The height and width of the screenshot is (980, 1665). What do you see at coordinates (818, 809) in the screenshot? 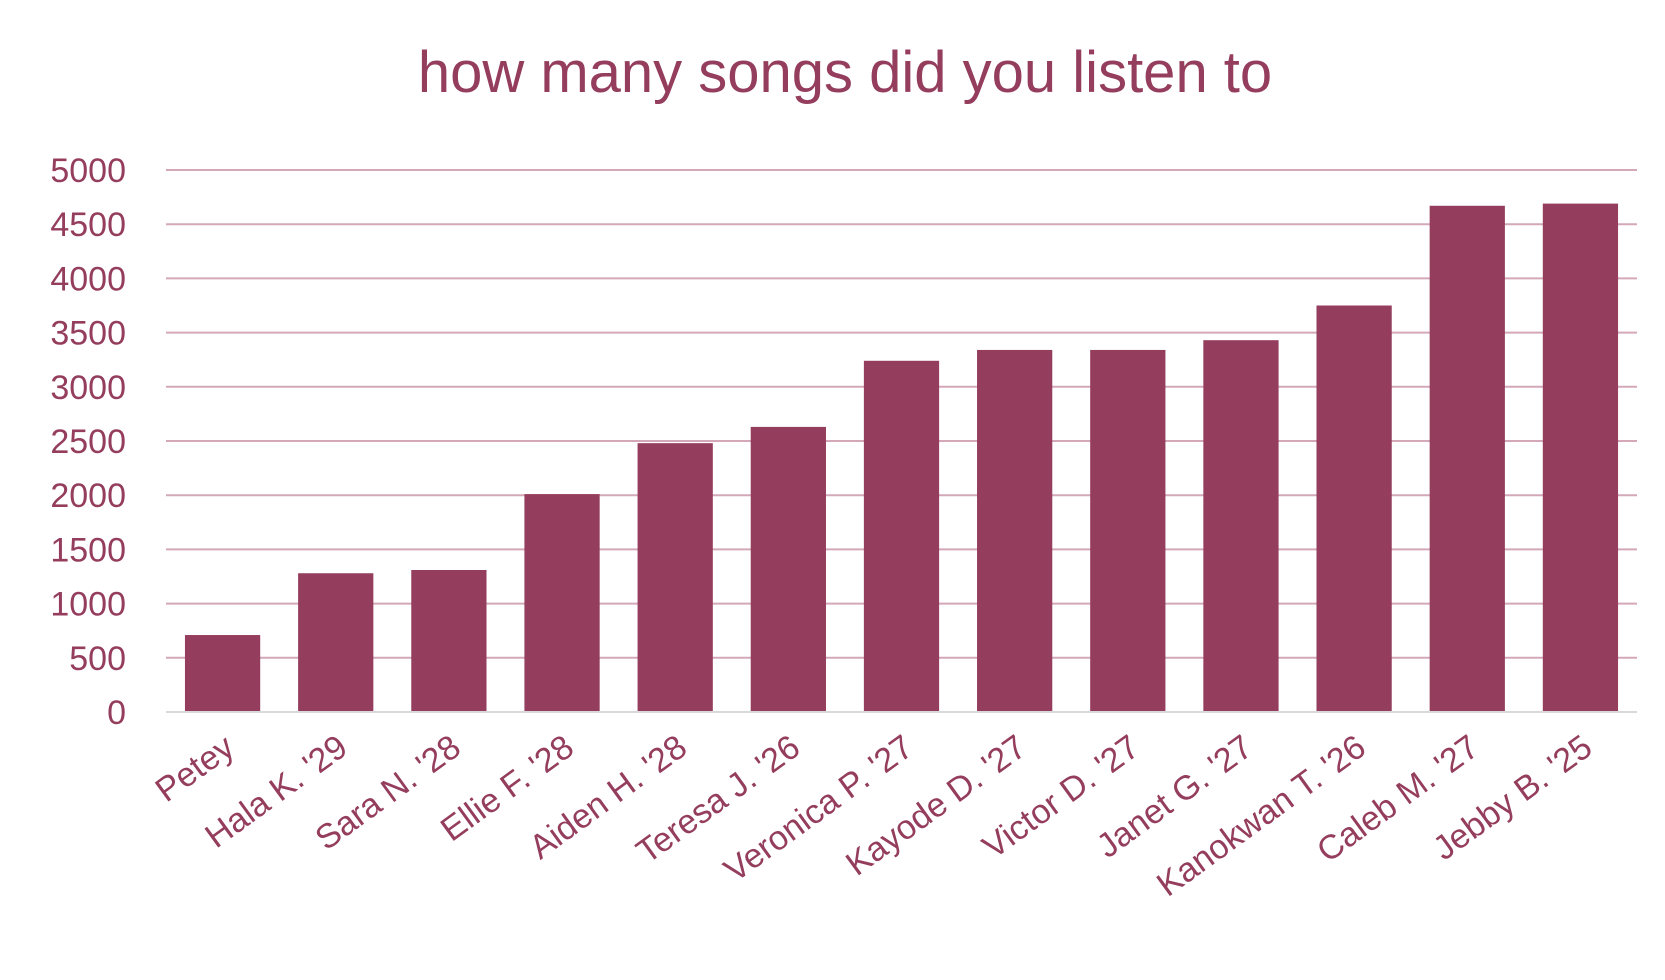
I see `x-category-label: Veronica P. '27` at bounding box center [818, 809].